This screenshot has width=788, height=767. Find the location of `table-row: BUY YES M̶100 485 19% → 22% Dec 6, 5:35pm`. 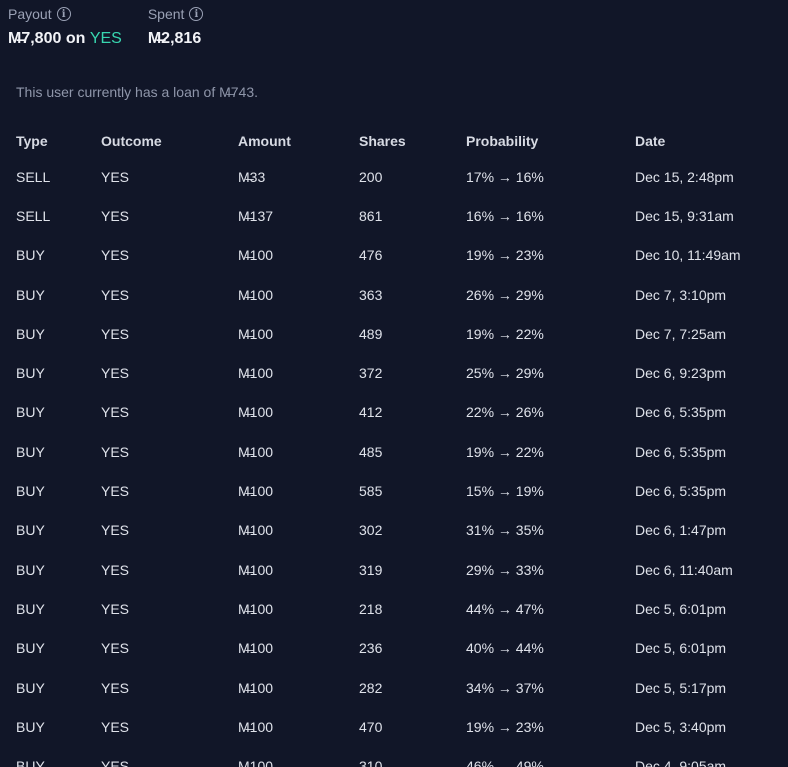

table-row: BUY YES M̶100 485 19% → 22% Dec 6, 5:35pm is located at coordinates (400, 451).